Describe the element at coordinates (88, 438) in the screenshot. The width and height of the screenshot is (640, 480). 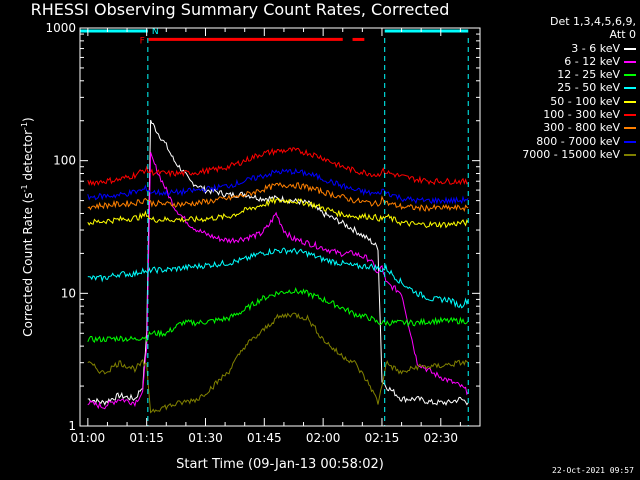
I see `x-tick-label-1: 01:00` at that location.